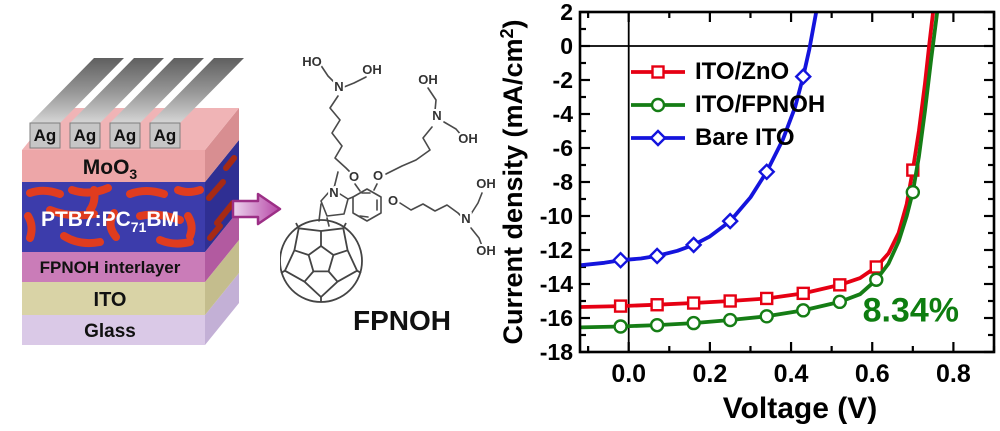  What do you see at coordinates (110, 169) in the screenshot?
I see `moo3-label: MoO3` at bounding box center [110, 169].